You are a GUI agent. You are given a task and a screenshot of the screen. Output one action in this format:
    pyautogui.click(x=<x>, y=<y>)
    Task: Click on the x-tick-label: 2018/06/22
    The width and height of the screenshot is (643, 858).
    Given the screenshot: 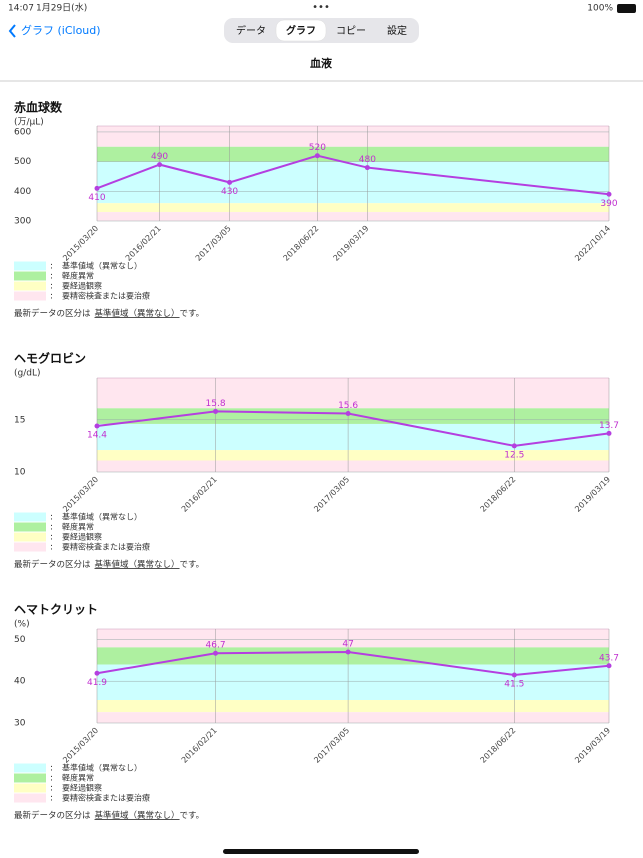 What is the action you would take?
    pyautogui.click(x=498, y=494)
    